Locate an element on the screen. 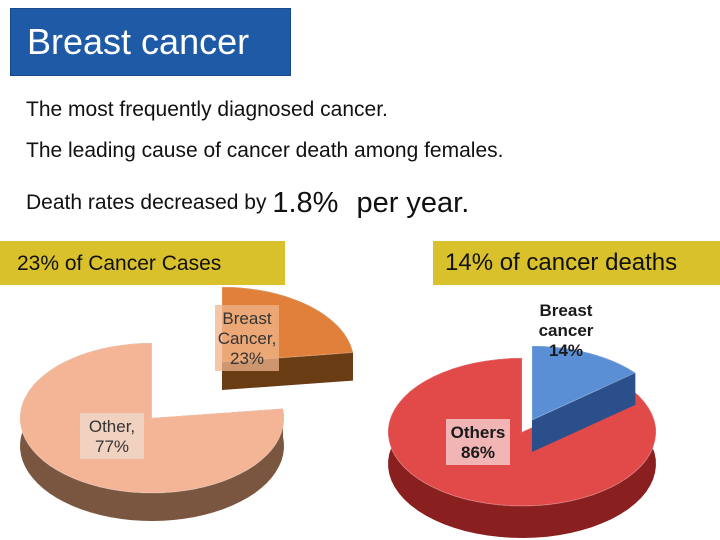 The height and width of the screenshot is (540, 720). bullet-line-3-value: 1.8% is located at coordinates (305, 203).